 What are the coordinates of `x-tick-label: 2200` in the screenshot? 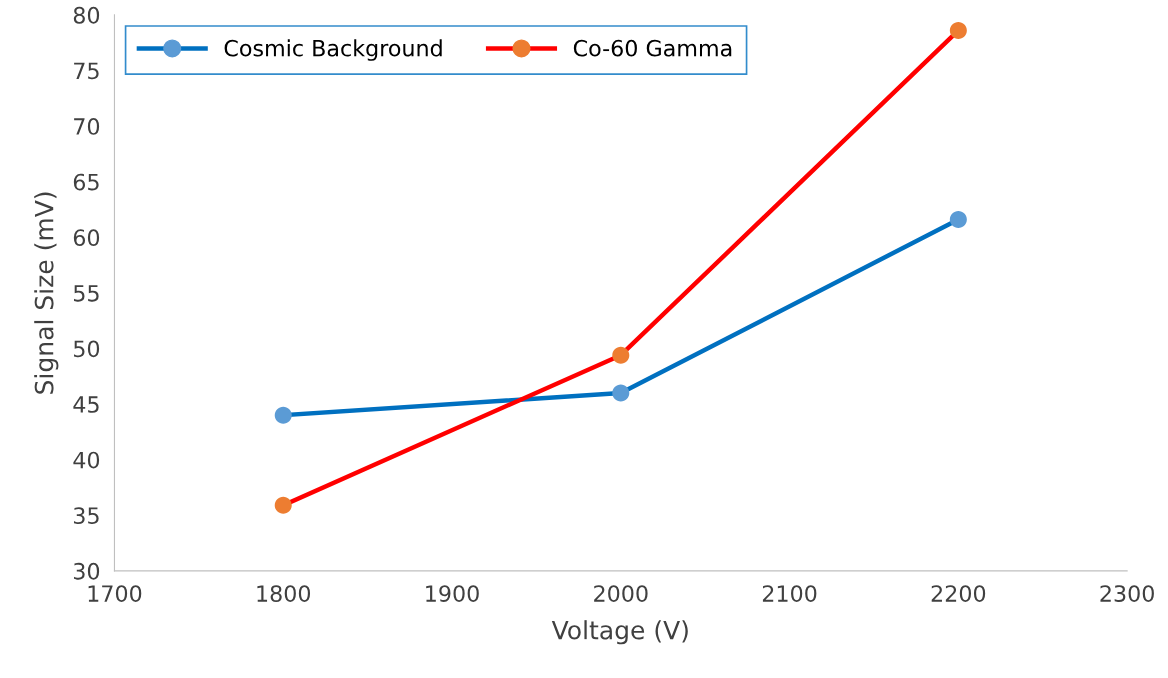 It's located at (958, 593).